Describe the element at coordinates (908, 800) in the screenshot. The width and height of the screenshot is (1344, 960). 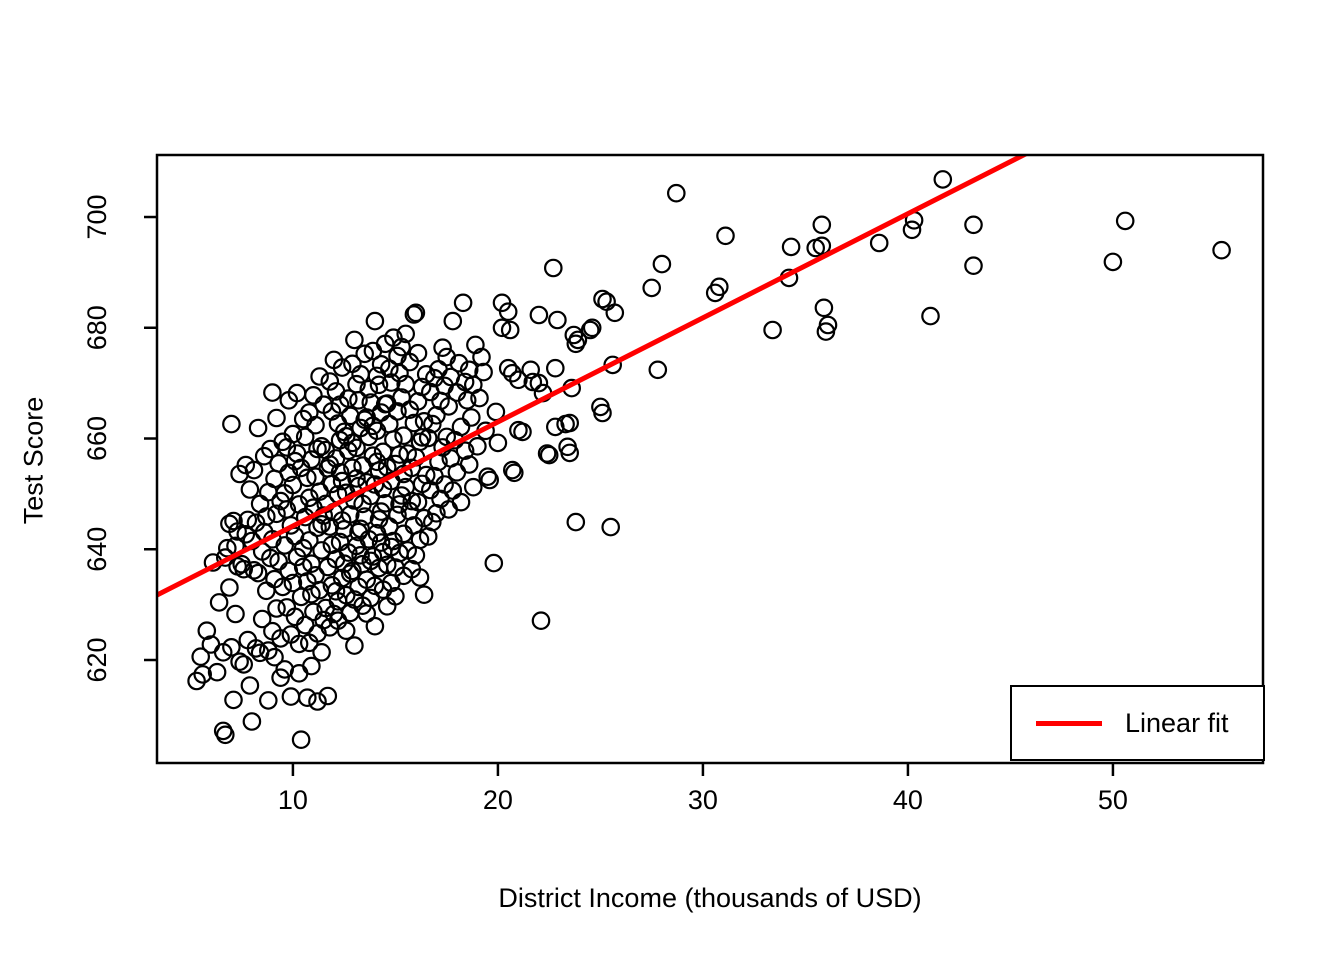
I see `x-tick-label: 40` at that location.